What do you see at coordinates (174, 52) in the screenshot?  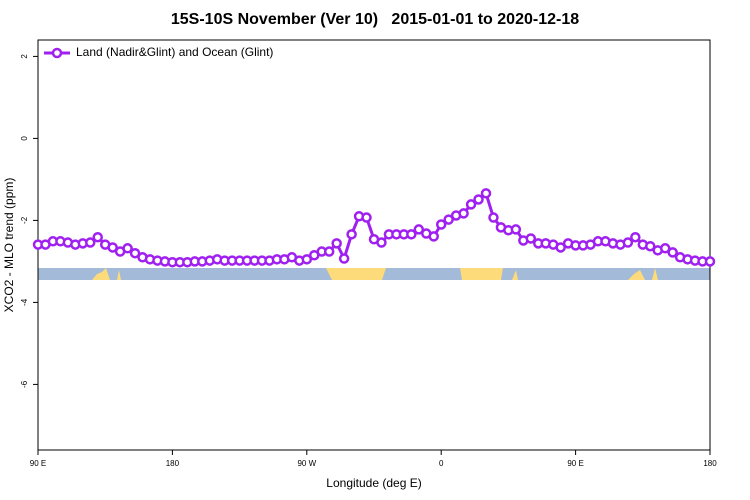 I see `legend-label: Land (Nadir&Glint) and Ocean (Glint)` at bounding box center [174, 52].